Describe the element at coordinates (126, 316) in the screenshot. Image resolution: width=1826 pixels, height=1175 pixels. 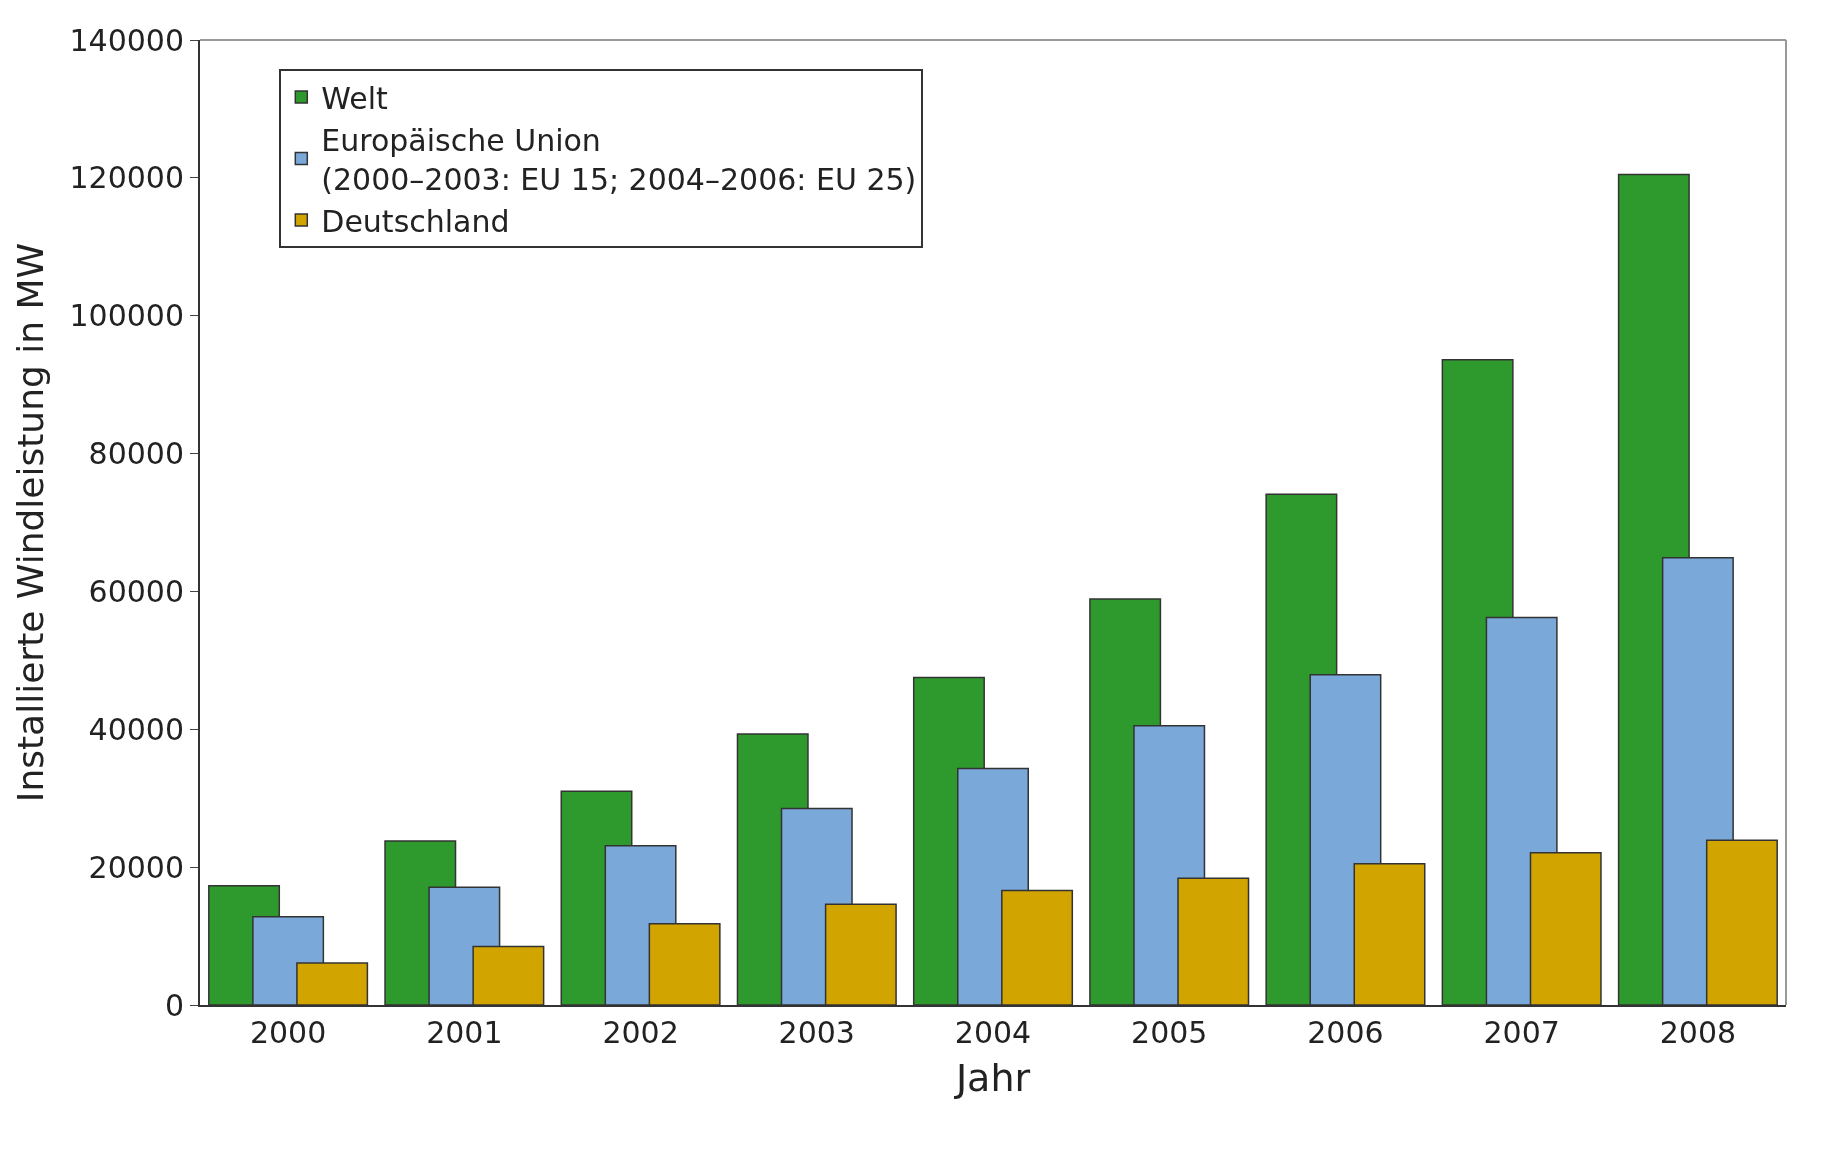
I see `y-tick-label: 100000` at that location.